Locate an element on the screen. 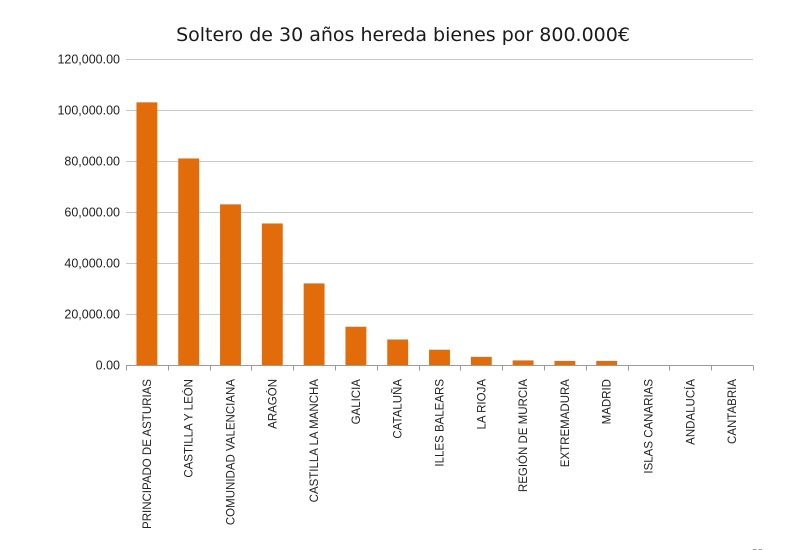  page-number: 52 is located at coordinates (758, 549).